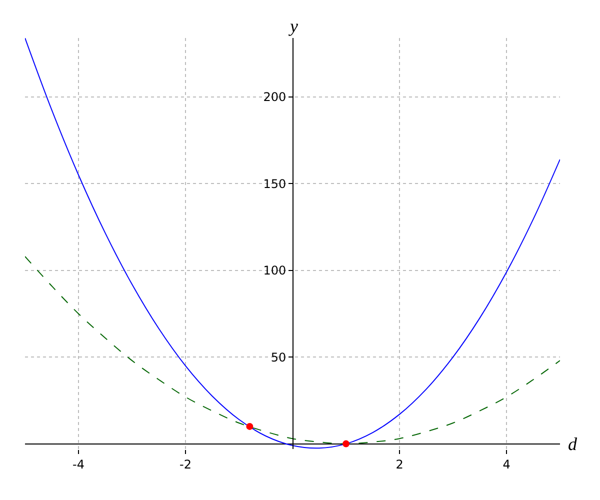  Describe the element at coordinates (78, 464) in the screenshot. I see `x-tick-label: -4` at that location.